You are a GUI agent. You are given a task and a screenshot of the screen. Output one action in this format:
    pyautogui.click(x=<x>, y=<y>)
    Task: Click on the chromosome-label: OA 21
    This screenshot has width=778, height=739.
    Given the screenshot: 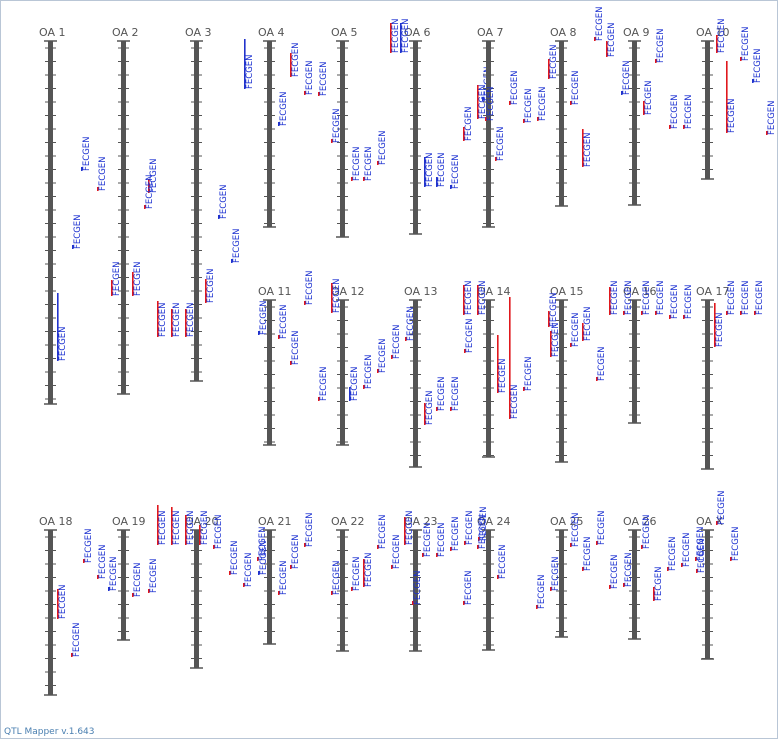 What is the action you would take?
    pyautogui.click(x=274, y=521)
    